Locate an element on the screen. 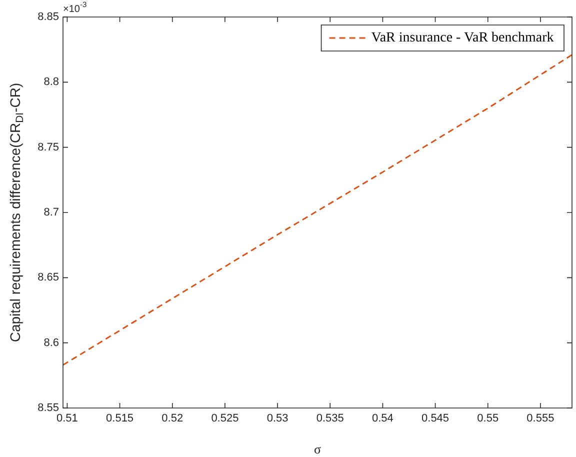 The image size is (576, 457). y-axis-title: Capital requirements difference(CRDI-CR) is located at coordinates (16, 212).